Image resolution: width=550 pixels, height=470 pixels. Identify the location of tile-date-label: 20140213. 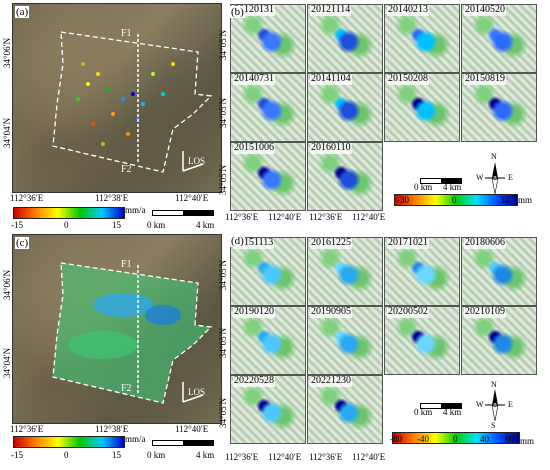
(408, 10).